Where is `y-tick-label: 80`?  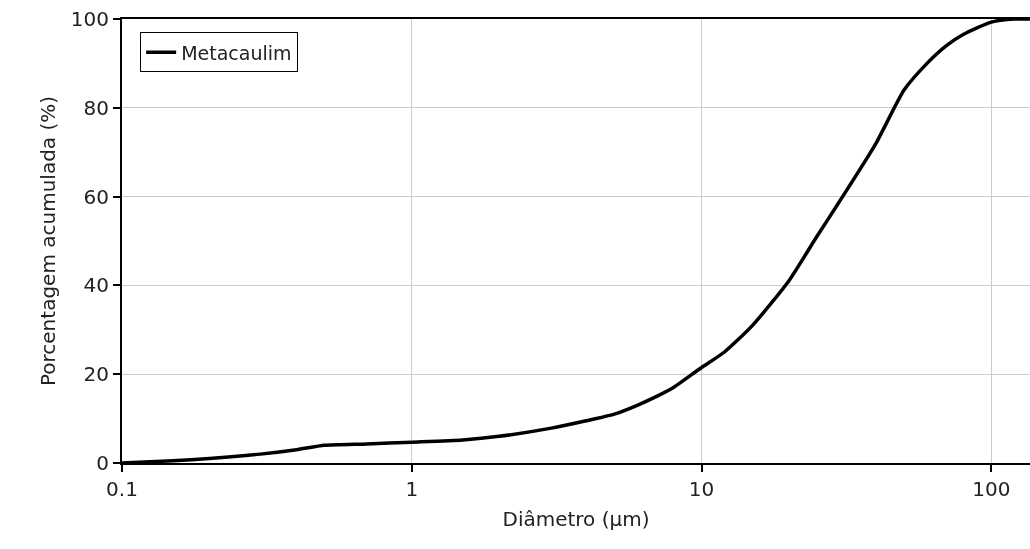
y-tick-label: 80 is located at coordinates (96, 107).